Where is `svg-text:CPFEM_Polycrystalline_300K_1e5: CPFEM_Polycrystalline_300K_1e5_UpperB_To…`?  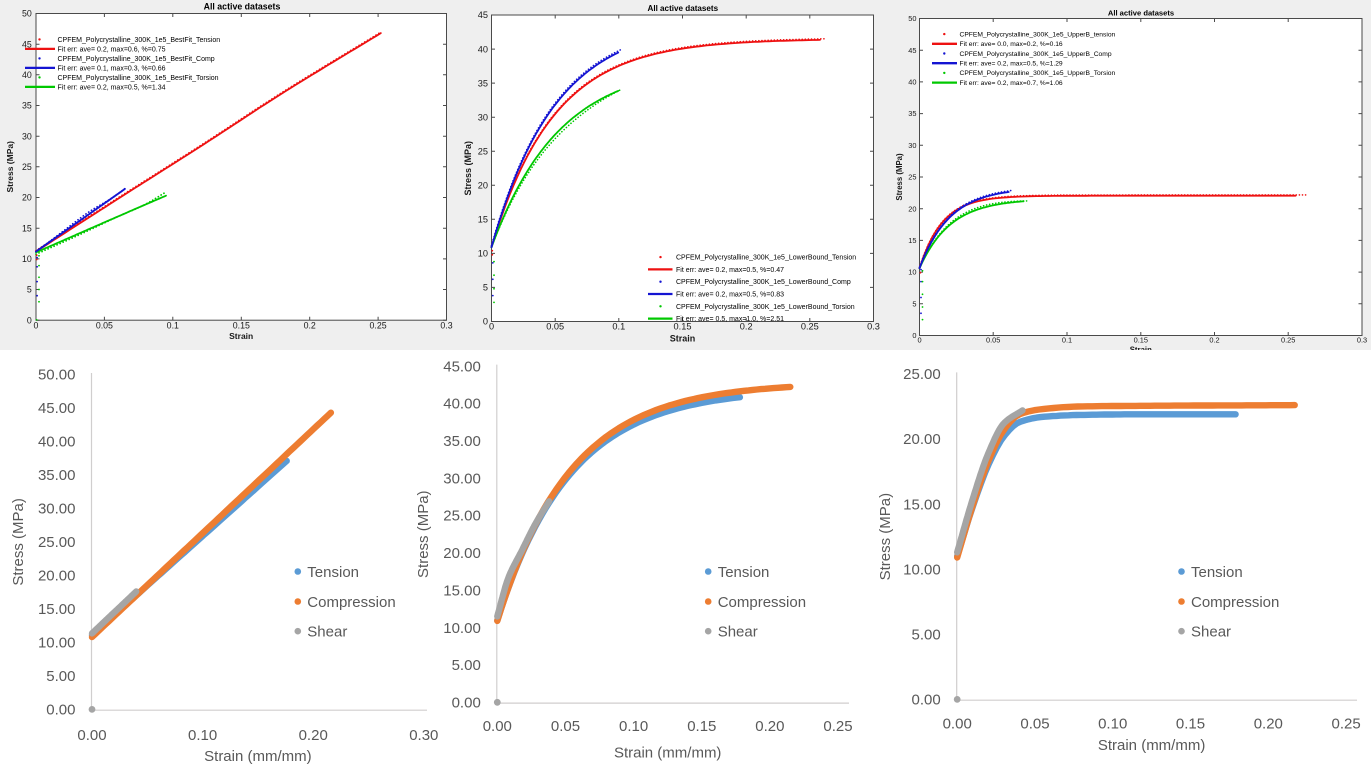 svg-text:CPFEM_Polycrystalline_300K_1e5: CPFEM_Polycrystalline_300K_1e5_UpperB_To… is located at coordinates (1038, 73).